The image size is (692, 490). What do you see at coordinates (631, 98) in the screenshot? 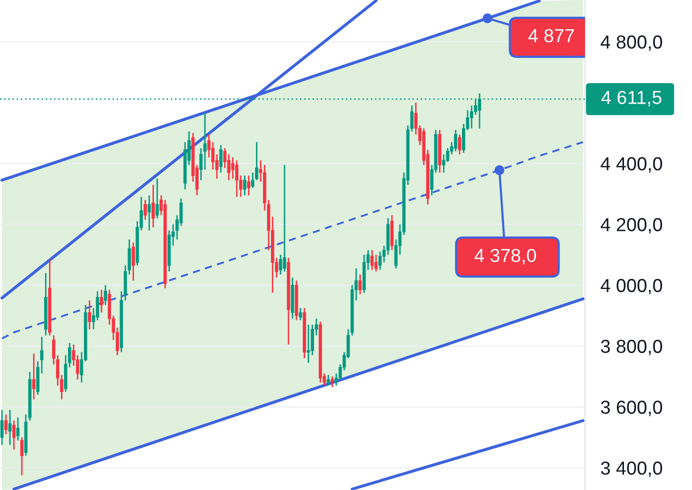
I see `ref-line-label: 4 611,5` at bounding box center [631, 98].